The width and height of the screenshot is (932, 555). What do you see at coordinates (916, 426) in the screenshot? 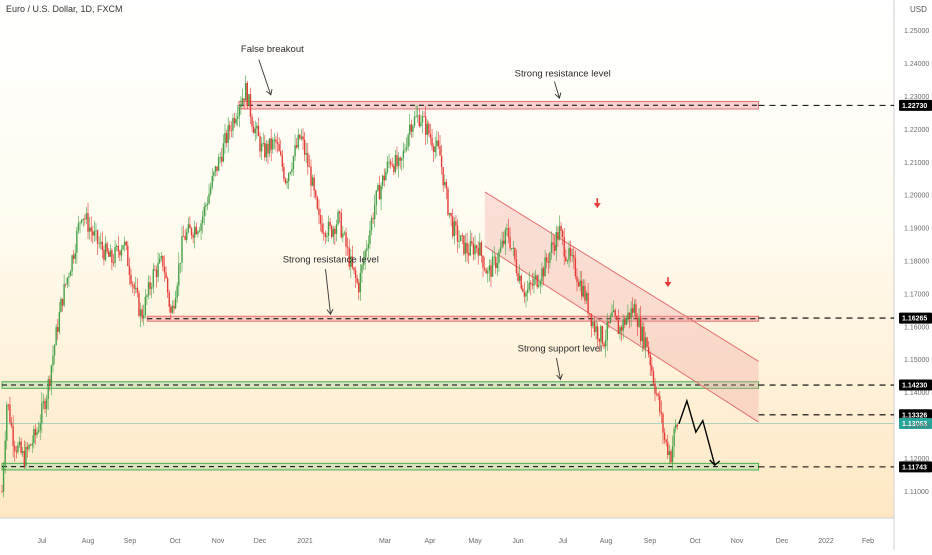
I see `y-tick-12: 1.13000` at bounding box center [916, 426].